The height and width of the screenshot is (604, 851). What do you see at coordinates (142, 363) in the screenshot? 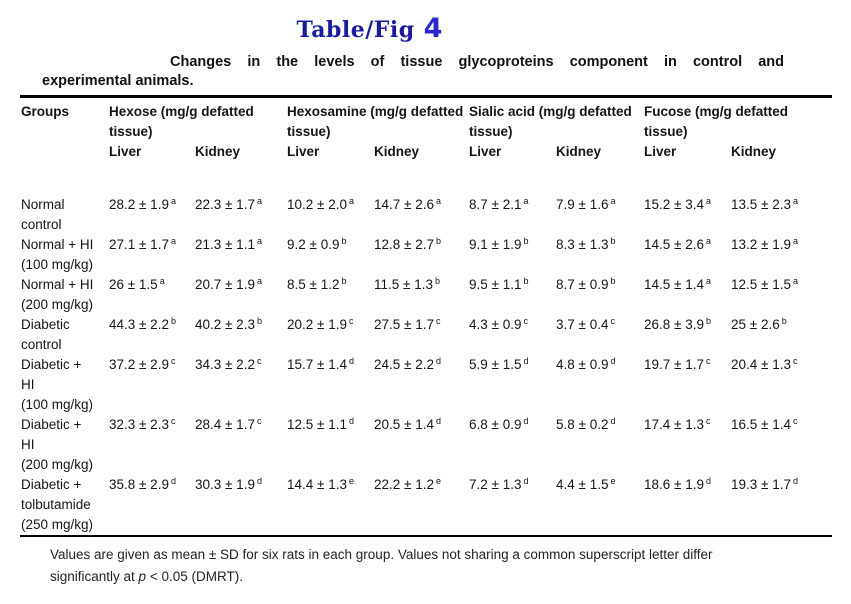
I see `value-cell: 37.2 ± 2.9 c` at bounding box center [142, 363].